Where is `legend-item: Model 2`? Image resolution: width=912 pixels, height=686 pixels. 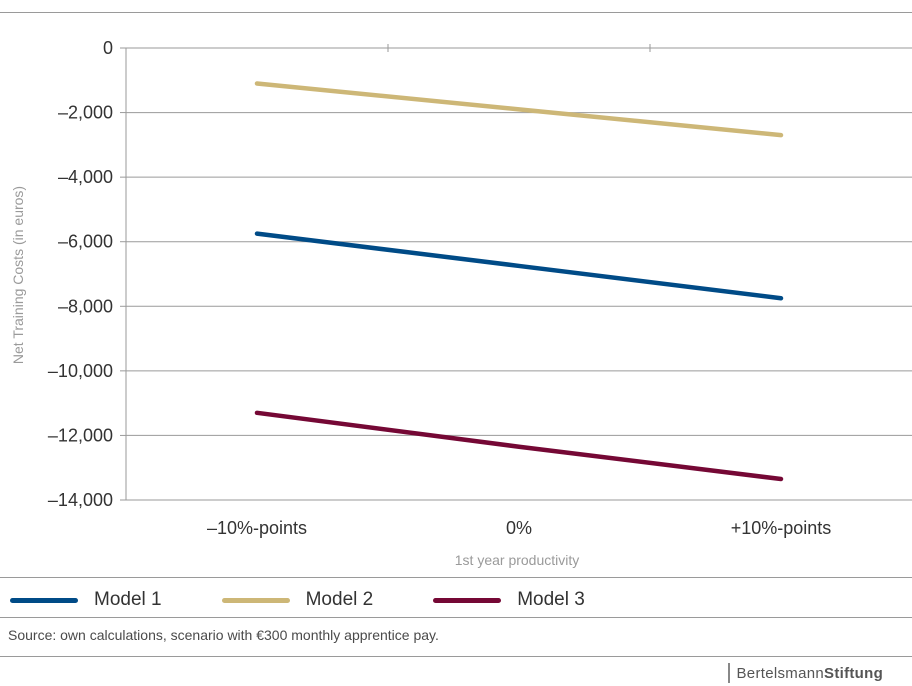
legend-item: Model 2 is located at coordinates (297, 600).